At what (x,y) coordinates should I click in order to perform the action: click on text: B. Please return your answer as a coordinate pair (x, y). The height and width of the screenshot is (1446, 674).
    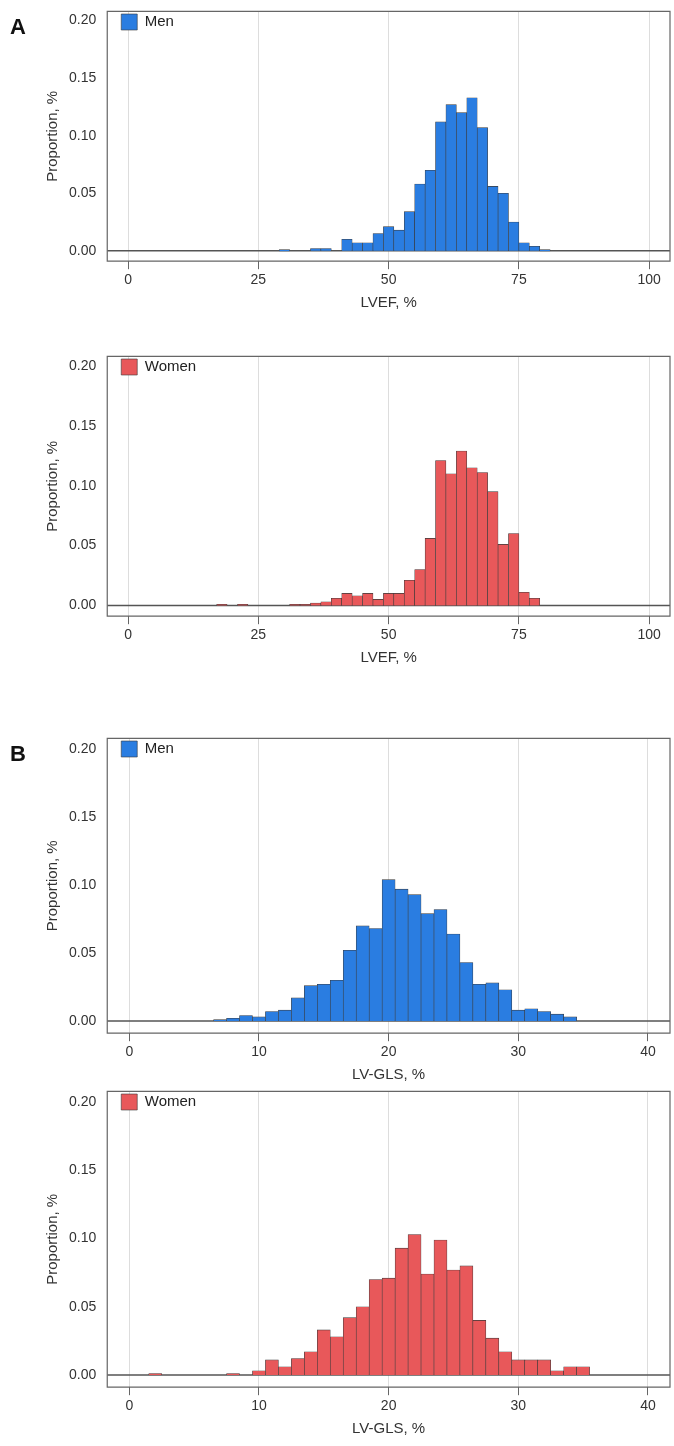
    Looking at the image, I should click on (18, 754).